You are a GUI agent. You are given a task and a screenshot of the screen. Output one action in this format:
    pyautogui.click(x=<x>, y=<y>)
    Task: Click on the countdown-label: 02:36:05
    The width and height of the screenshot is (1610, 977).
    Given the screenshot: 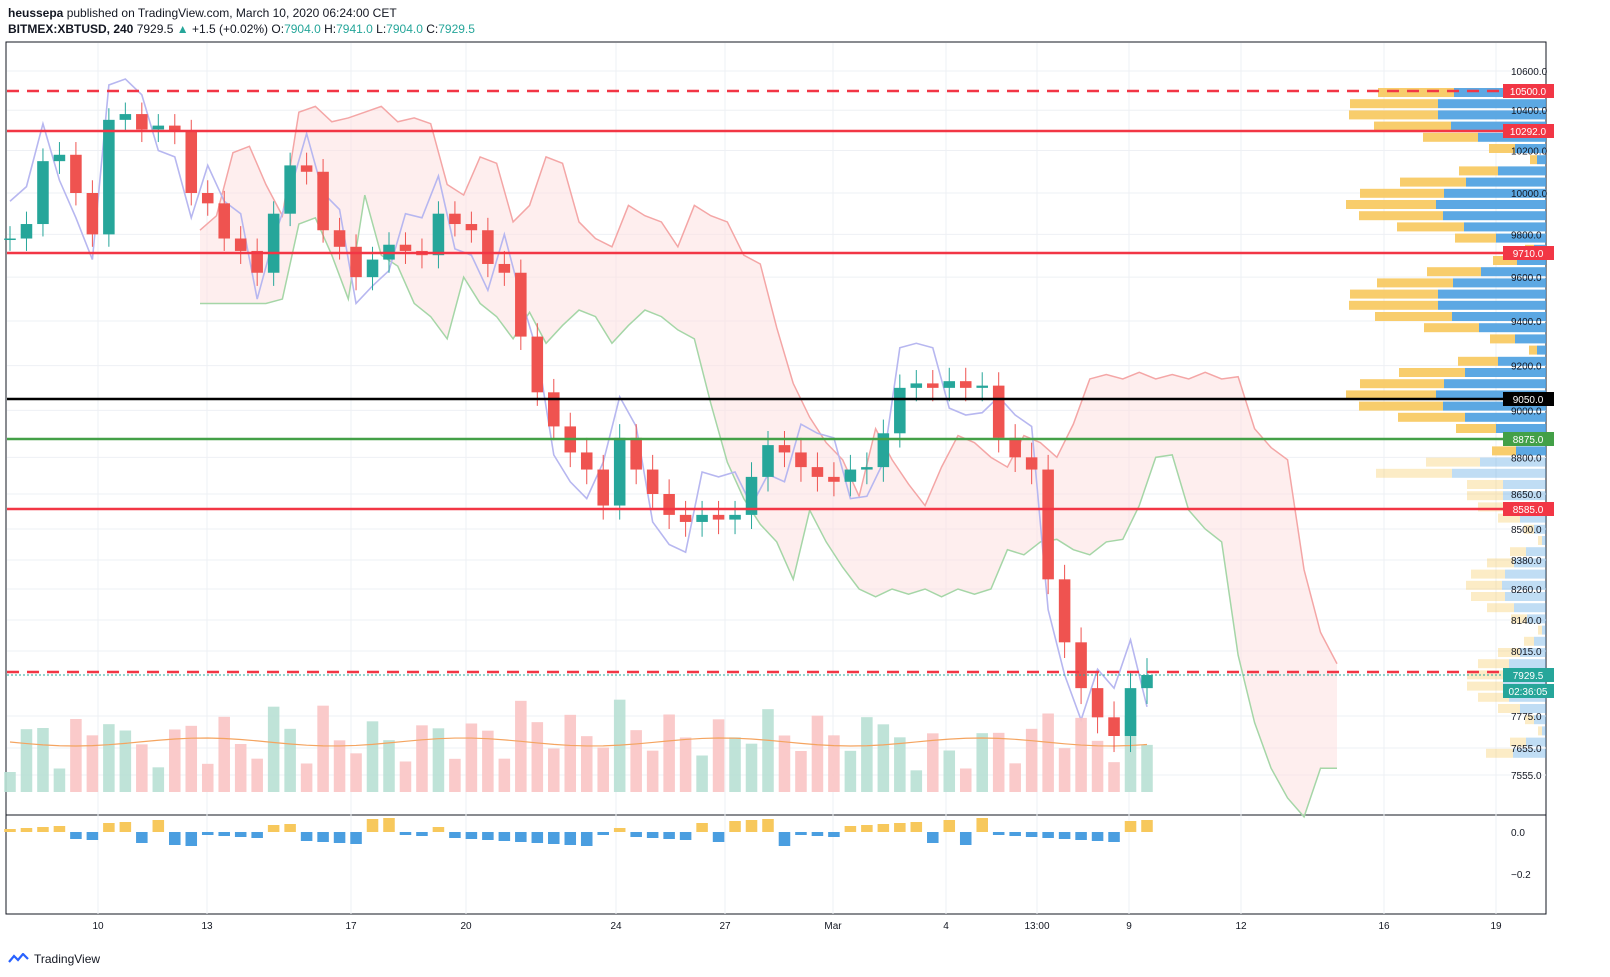 What is the action you would take?
    pyautogui.click(x=1528, y=692)
    